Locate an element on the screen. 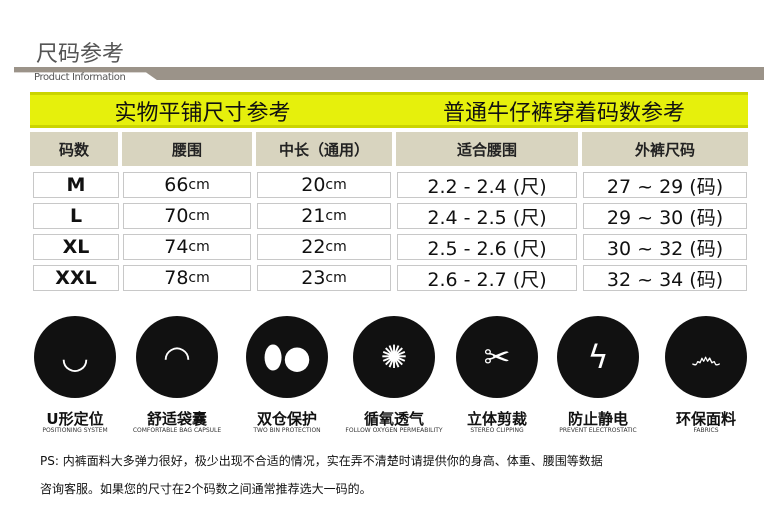  fit-waist: 2.6 - 2.7 (尺) is located at coordinates (487, 279).